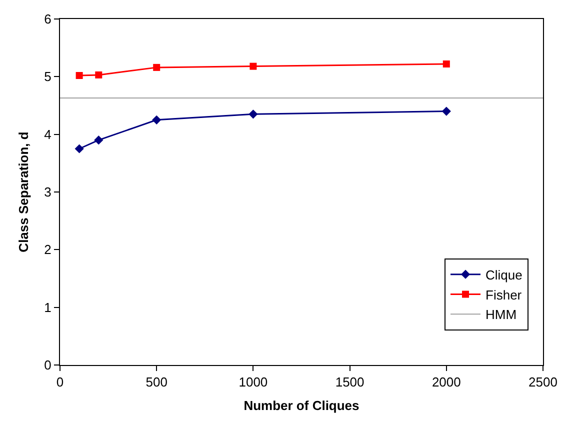 The image size is (569, 425). Describe the element at coordinates (302, 406) in the screenshot. I see `x-axis-title: Number of Cliques` at that location.